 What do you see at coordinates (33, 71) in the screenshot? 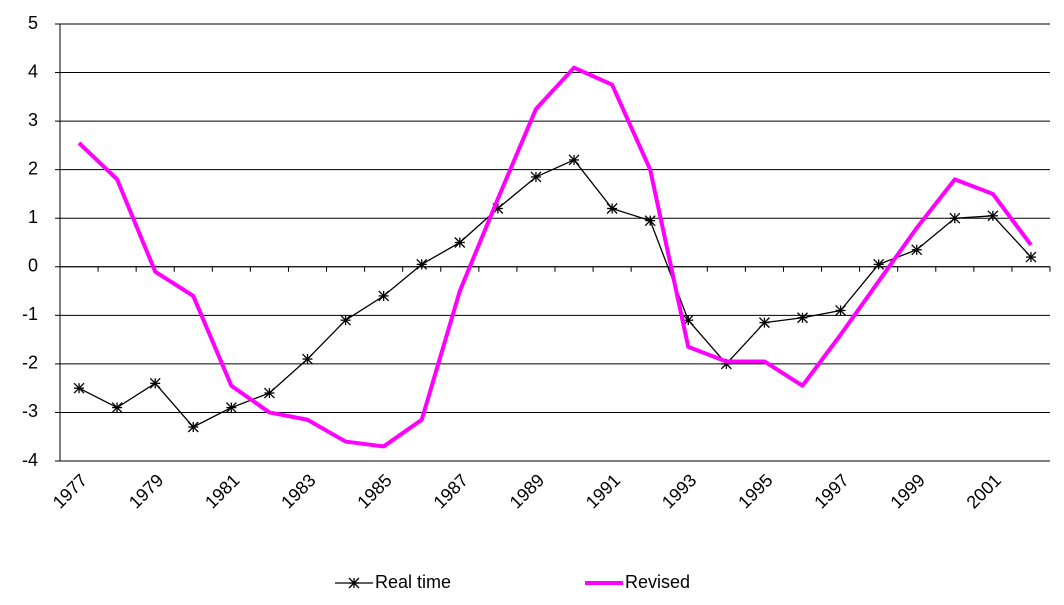
I see `y-tick-label: 4` at bounding box center [33, 71].